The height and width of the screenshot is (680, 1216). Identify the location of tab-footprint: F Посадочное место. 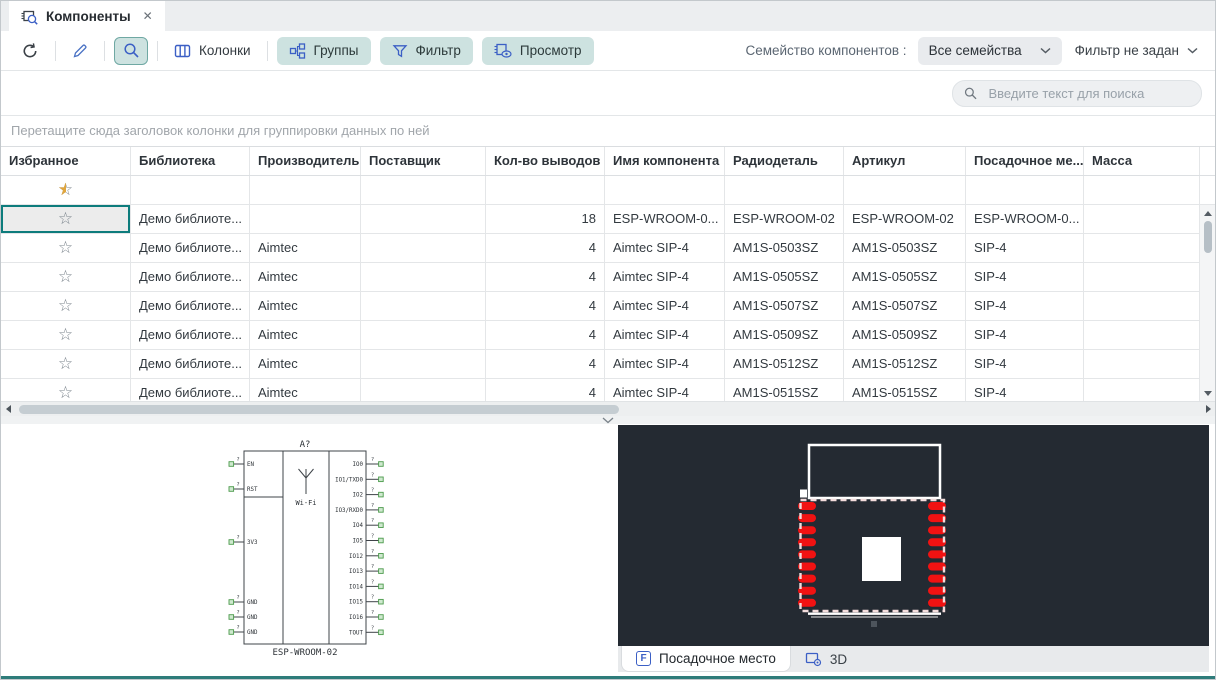
(706, 659).